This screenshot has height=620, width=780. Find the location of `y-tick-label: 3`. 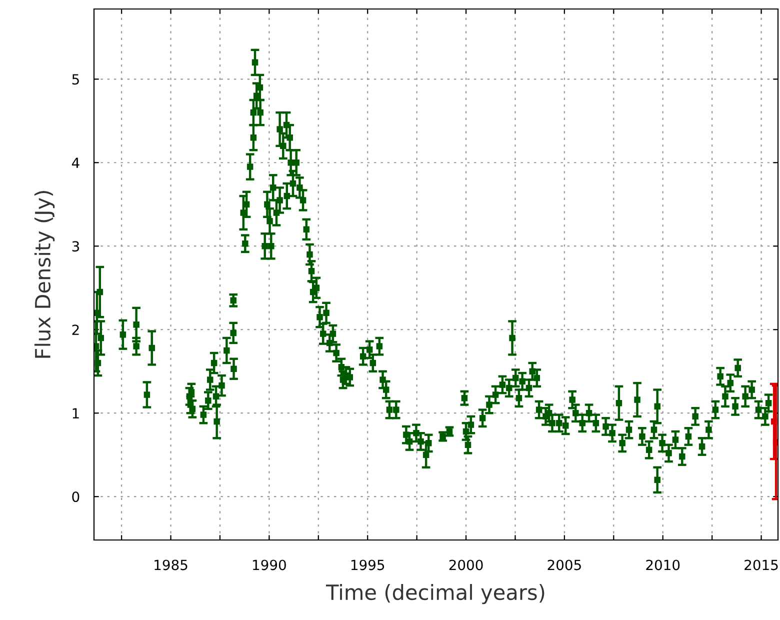

y-tick-label: 3 is located at coordinates (75, 246).